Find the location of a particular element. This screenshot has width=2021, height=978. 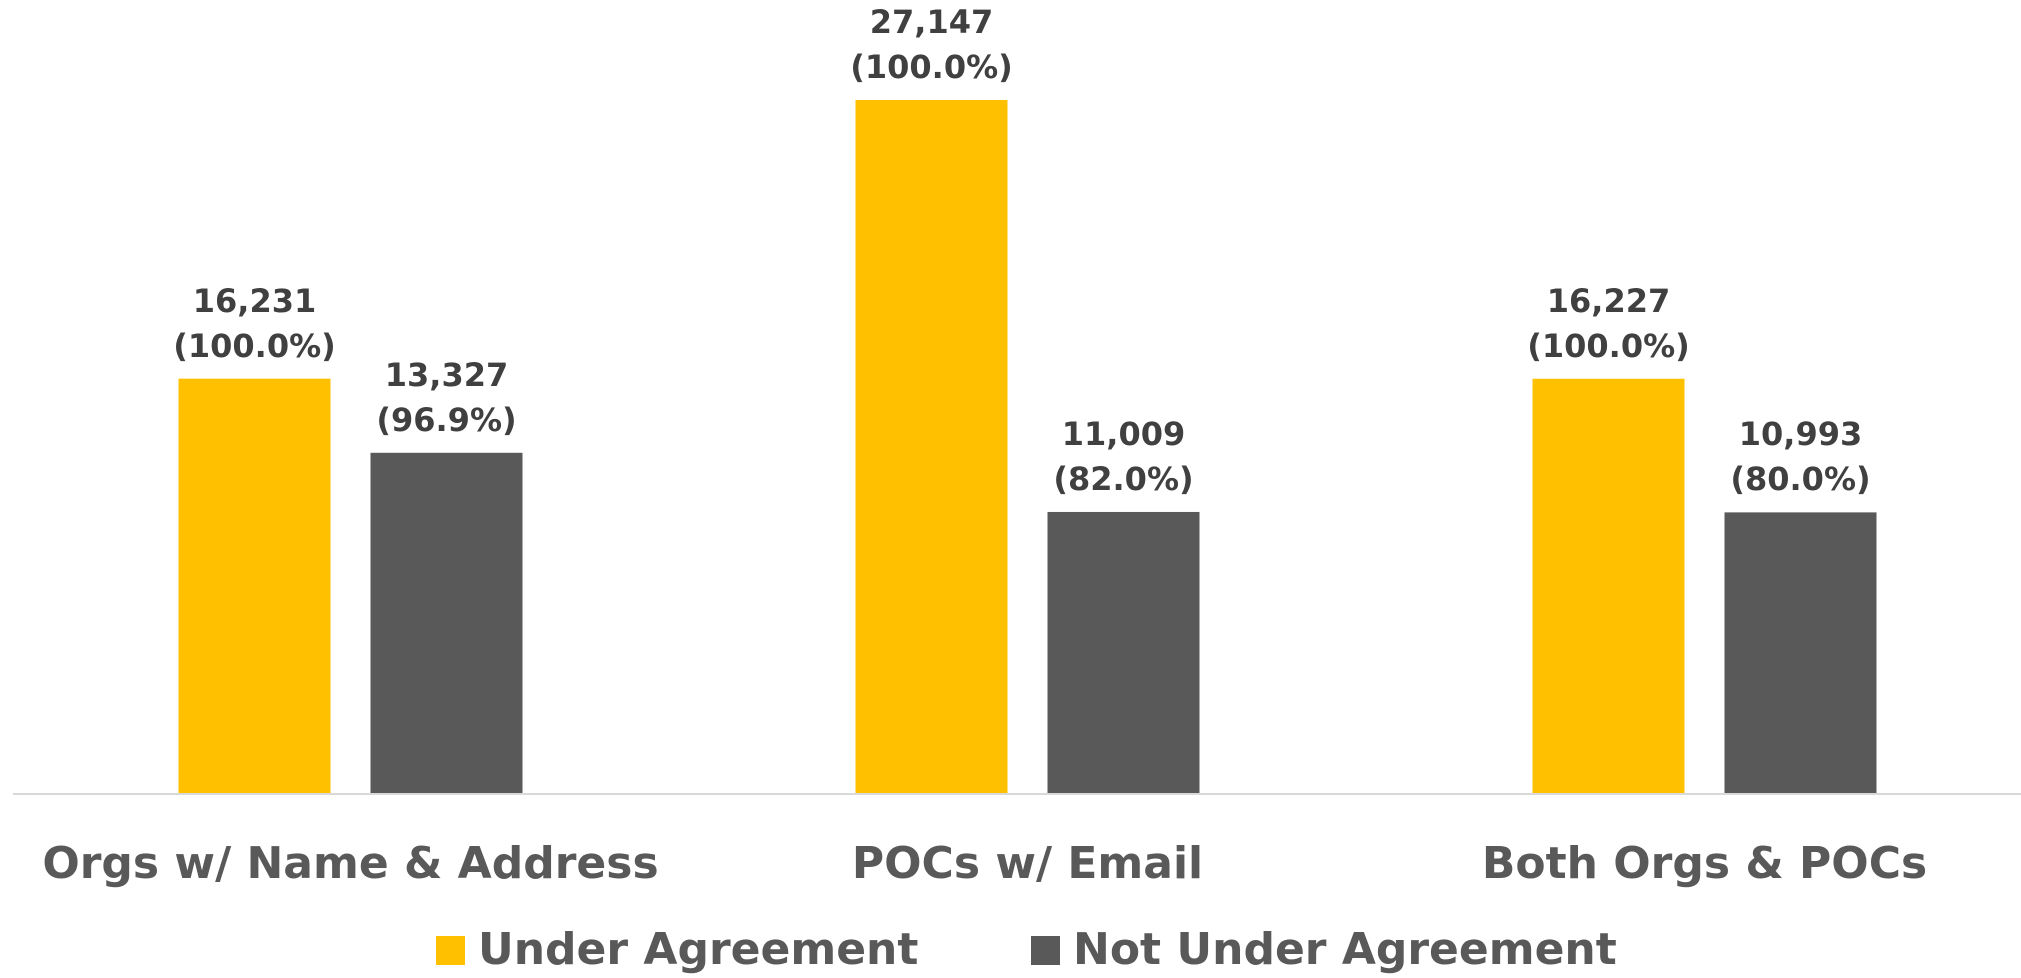

data-label: 10,993 (80.0%) is located at coordinates (1800, 457).